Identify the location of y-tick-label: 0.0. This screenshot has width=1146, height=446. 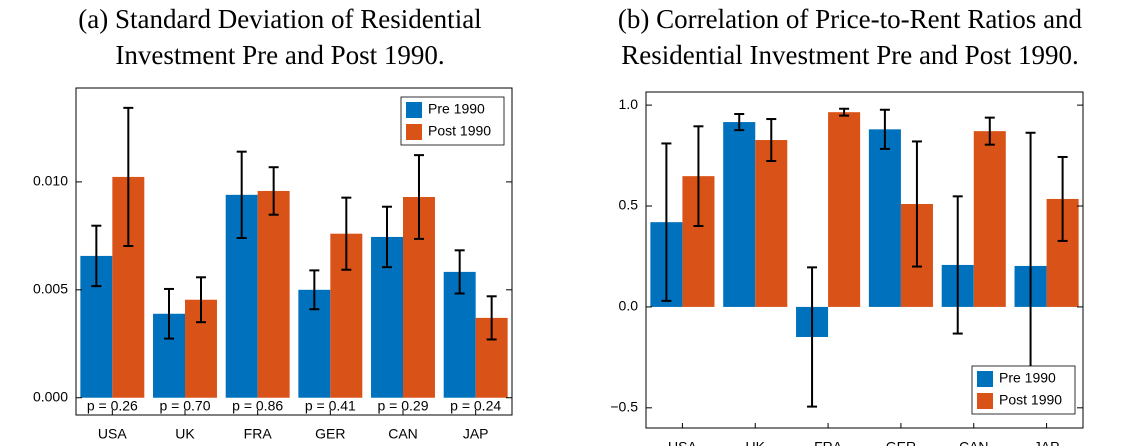
(629, 306).